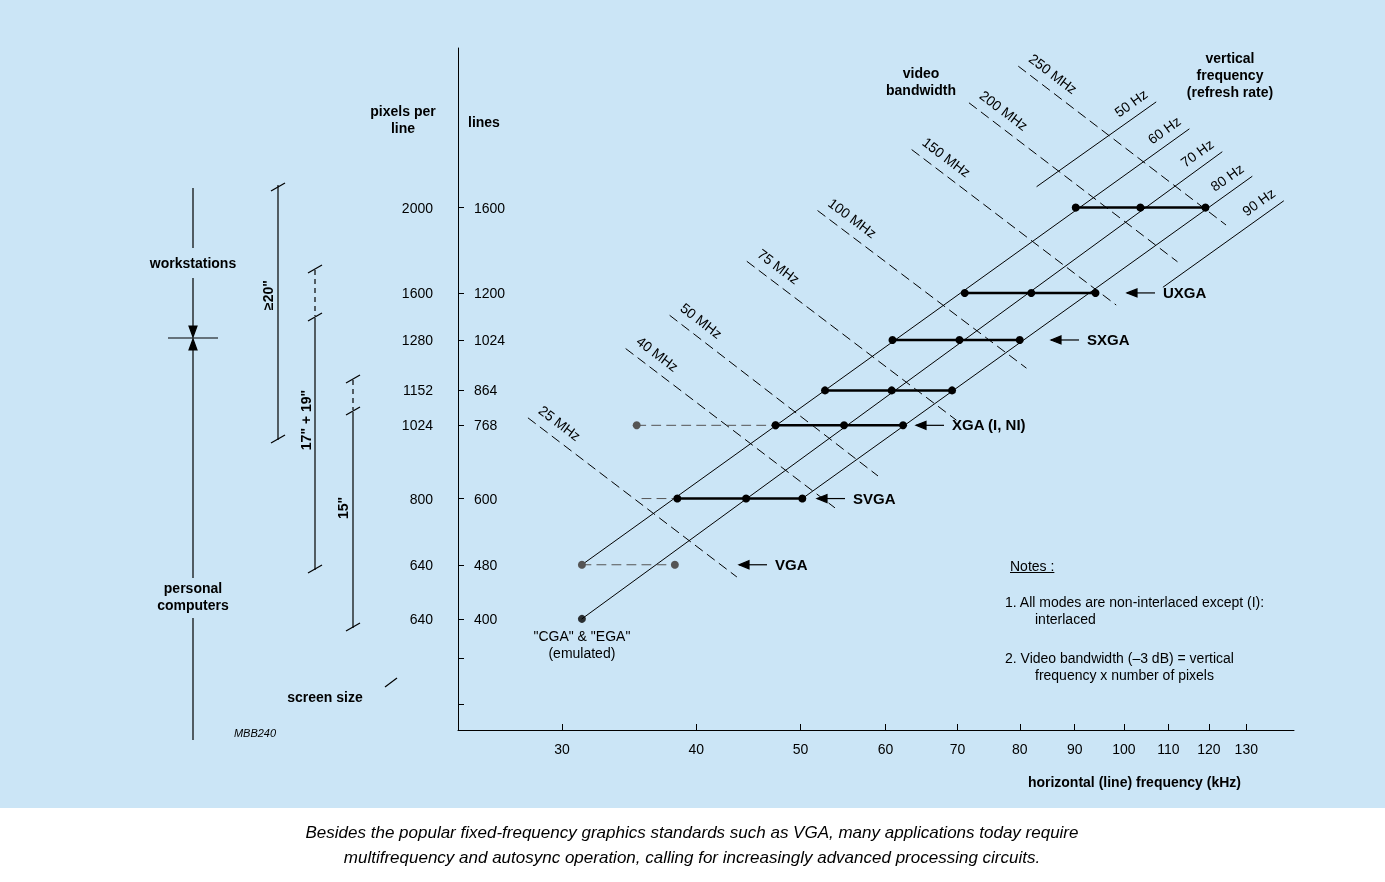 The image size is (1385, 882). I want to click on x-tick-label: 120, so click(1209, 749).